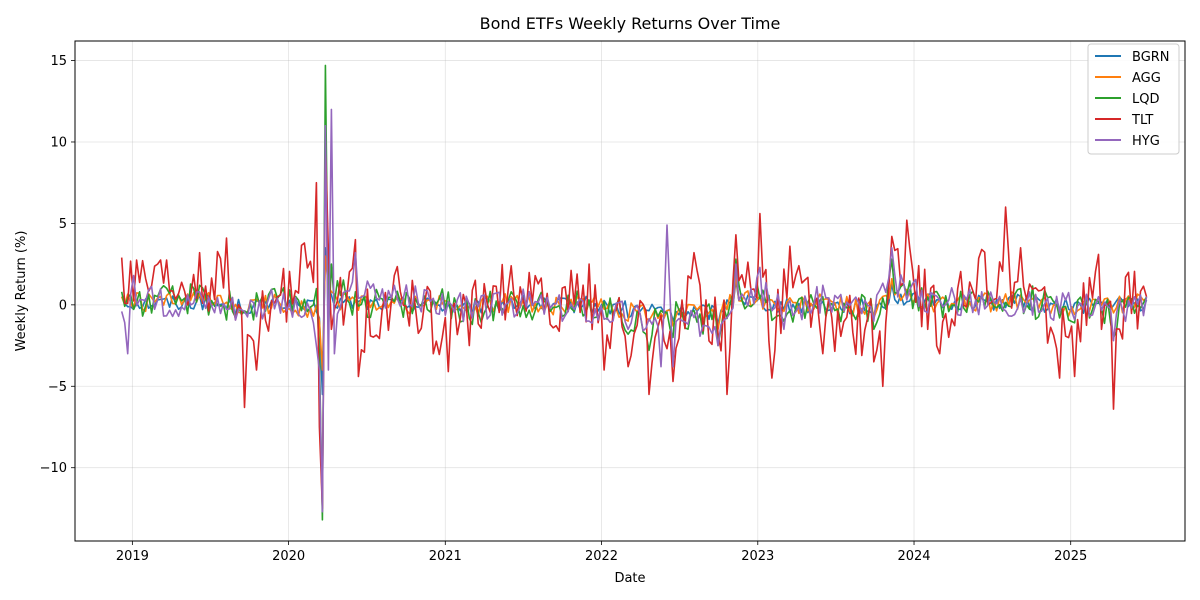 This screenshot has width=1200, height=600. What do you see at coordinates (57, 387) in the screenshot?
I see `y-tick-label: −5` at bounding box center [57, 387].